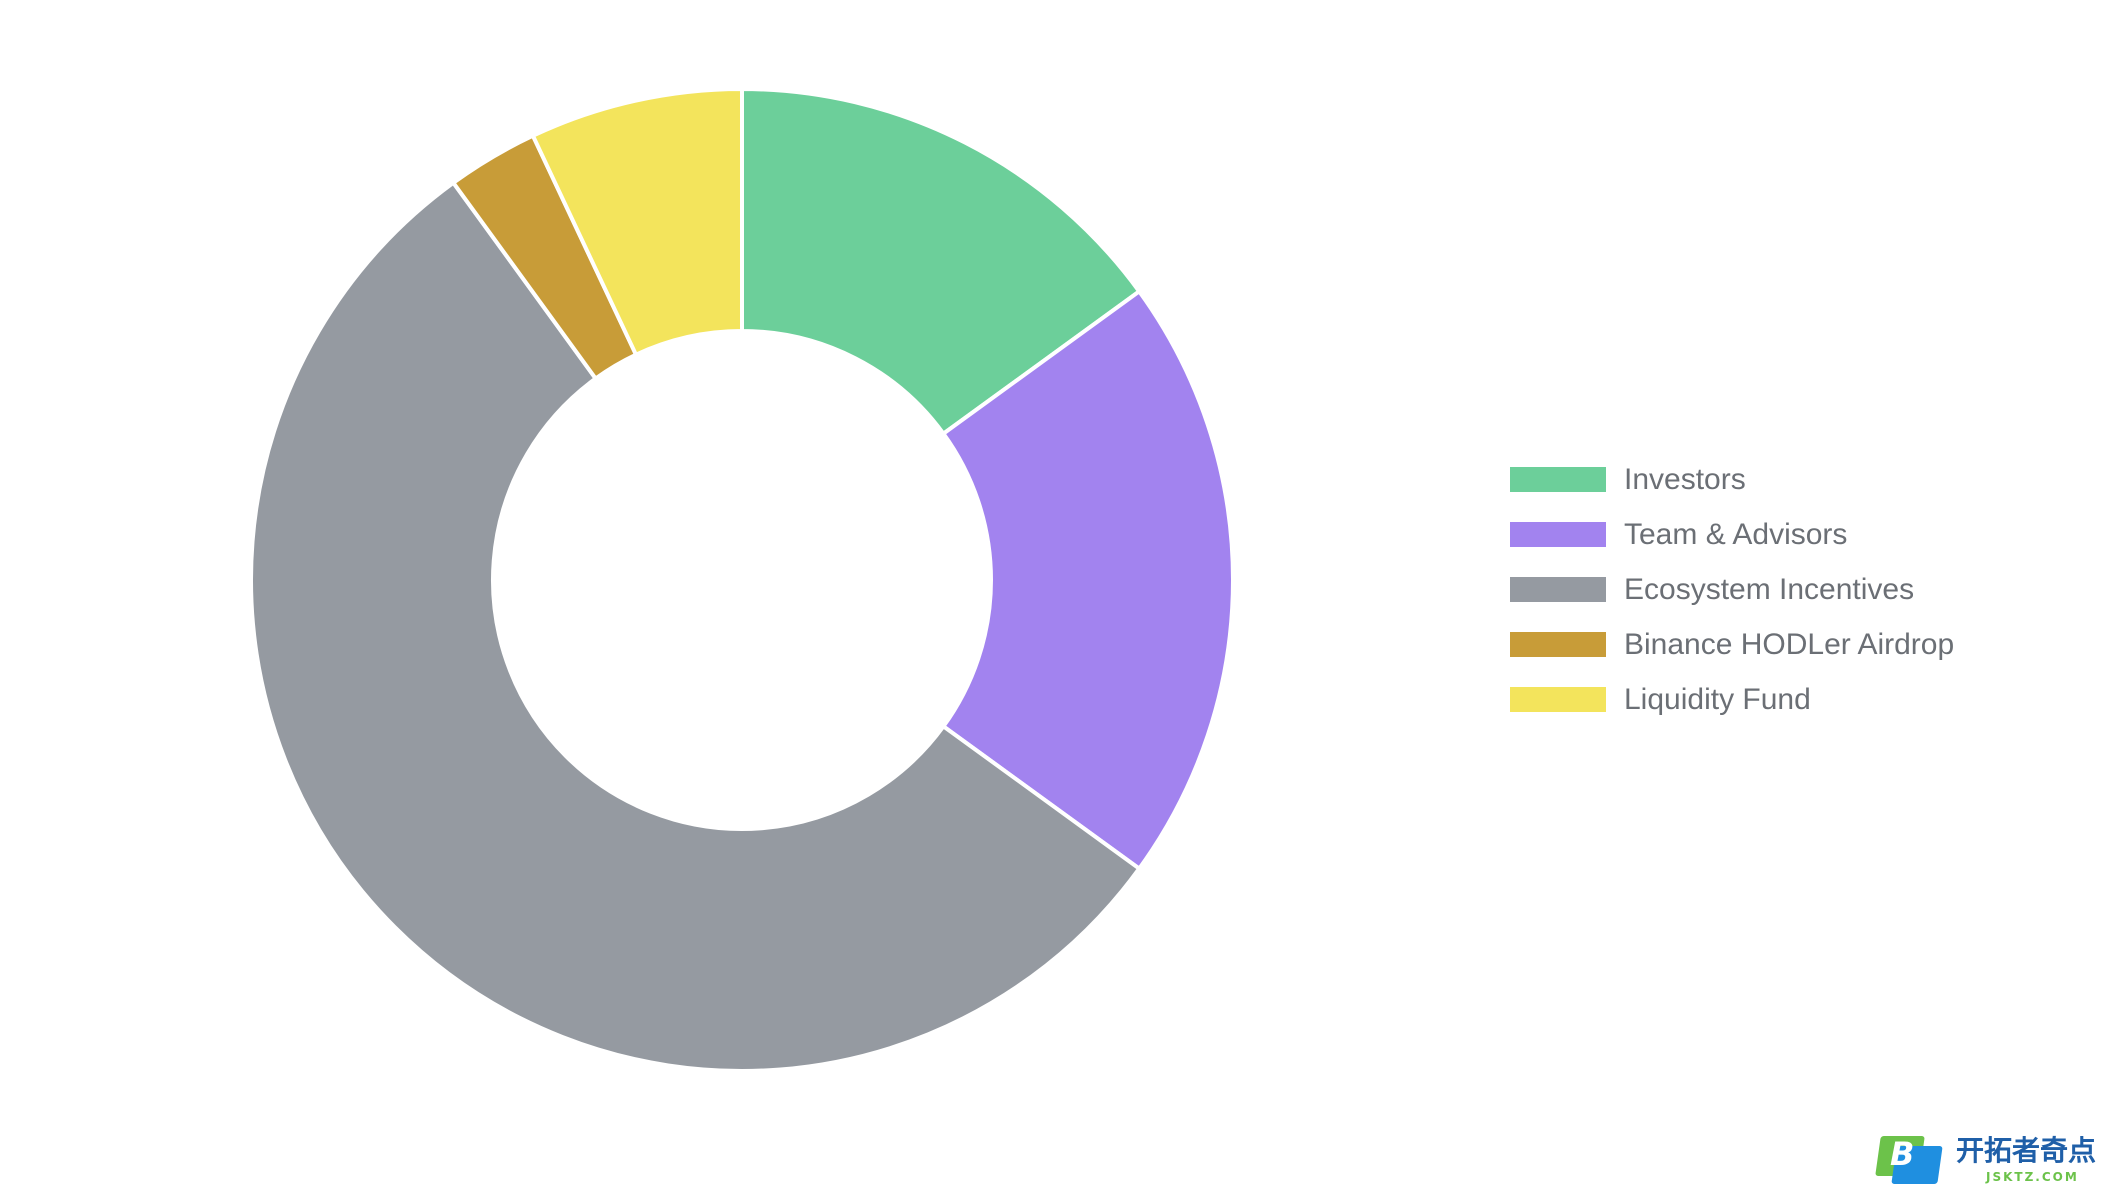 The image size is (2118, 1190). Describe the element at coordinates (1902, 1154) in the screenshot. I see `brand-logo-letter: B` at that location.